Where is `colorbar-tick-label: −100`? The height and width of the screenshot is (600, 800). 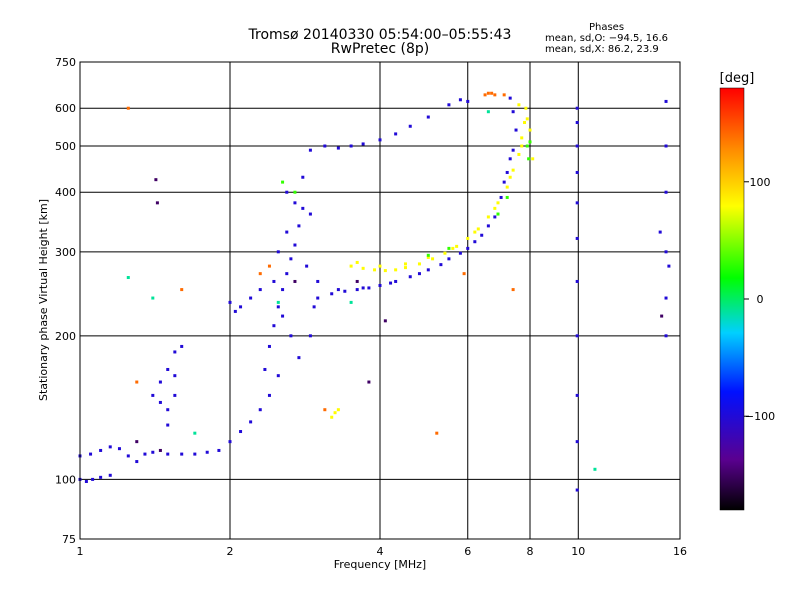 colorbar-tick-label: −100 is located at coordinates (760, 416).